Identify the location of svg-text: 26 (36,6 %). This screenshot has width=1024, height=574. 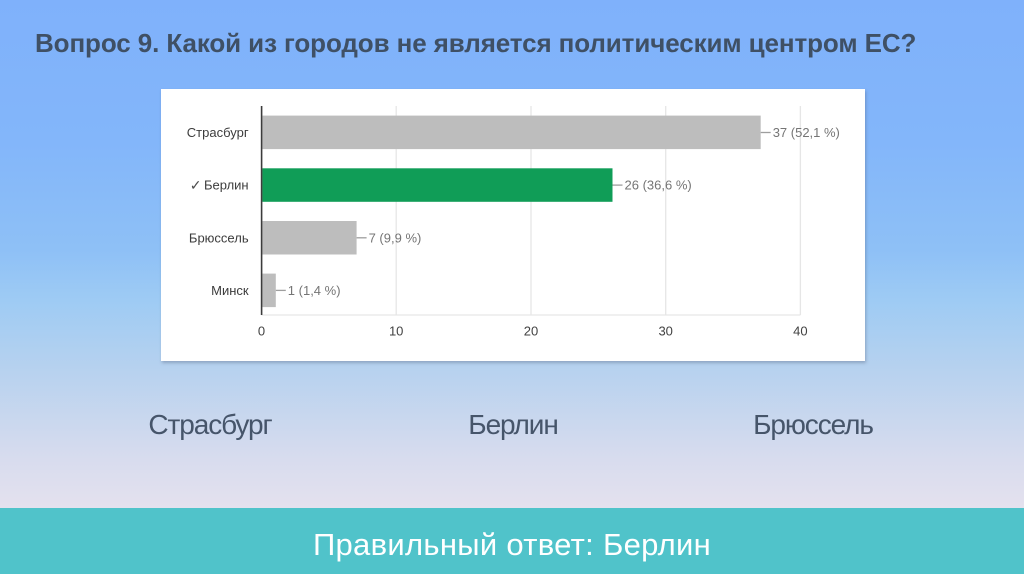
(658, 185).